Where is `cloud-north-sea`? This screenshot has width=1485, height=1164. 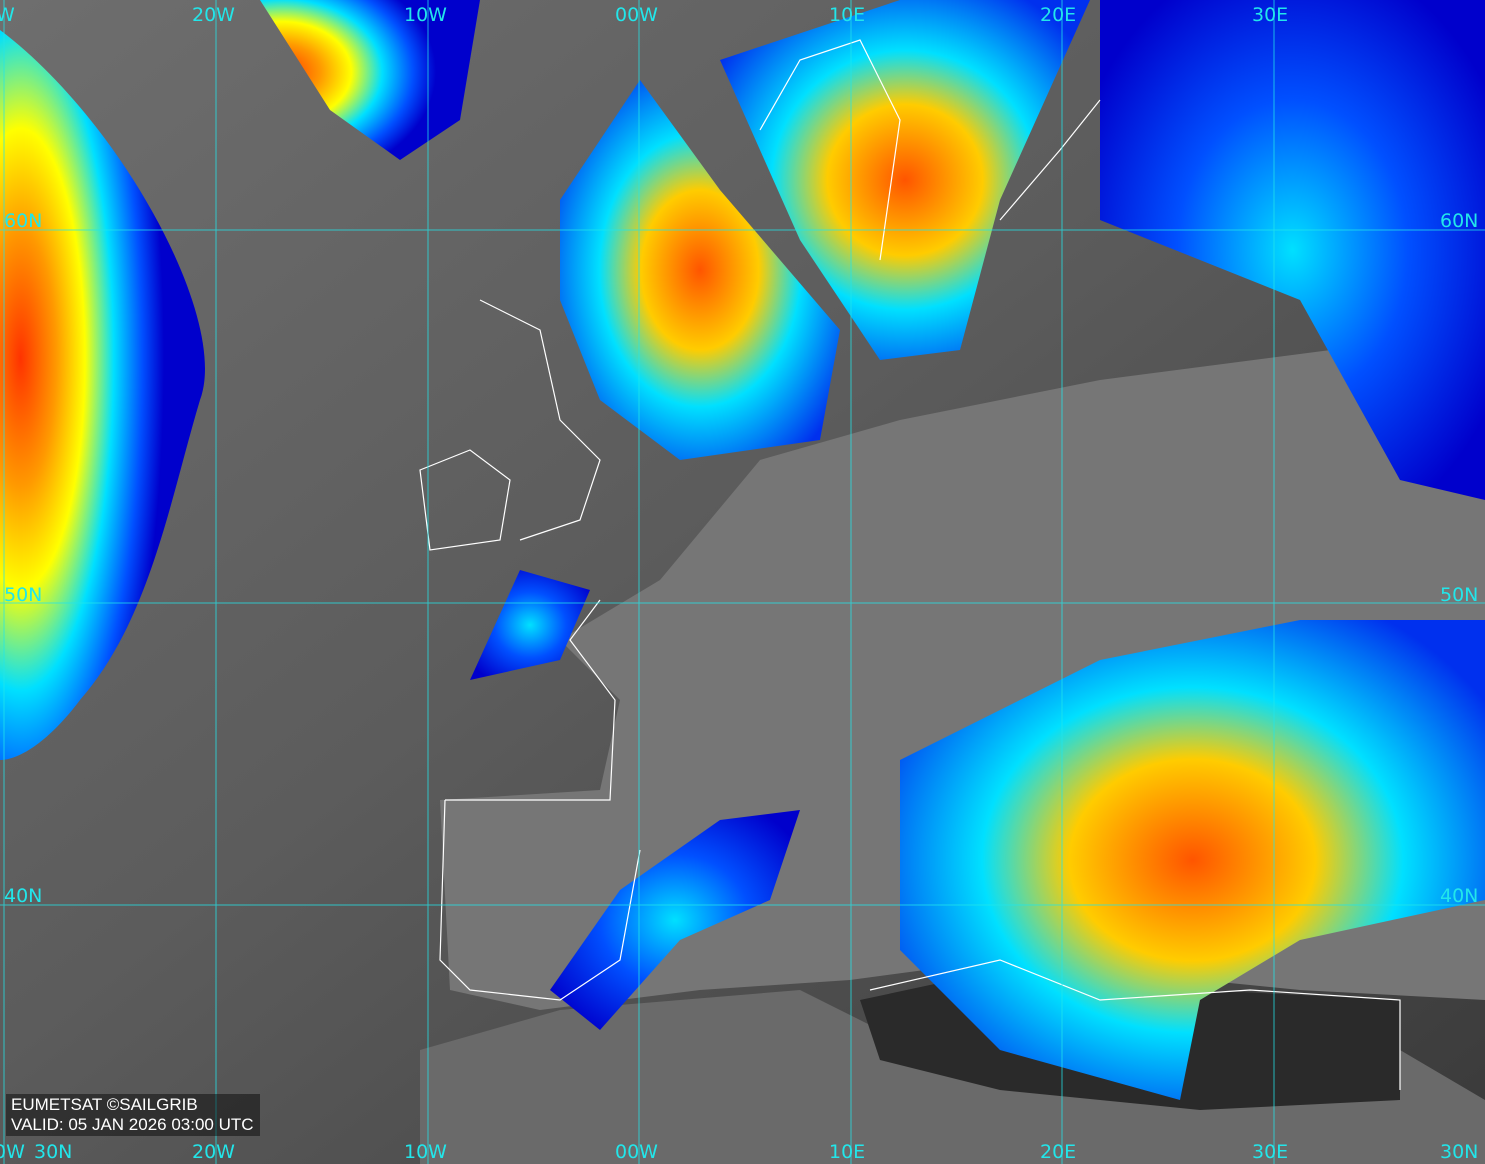
cloud-north-sea is located at coordinates (700, 270).